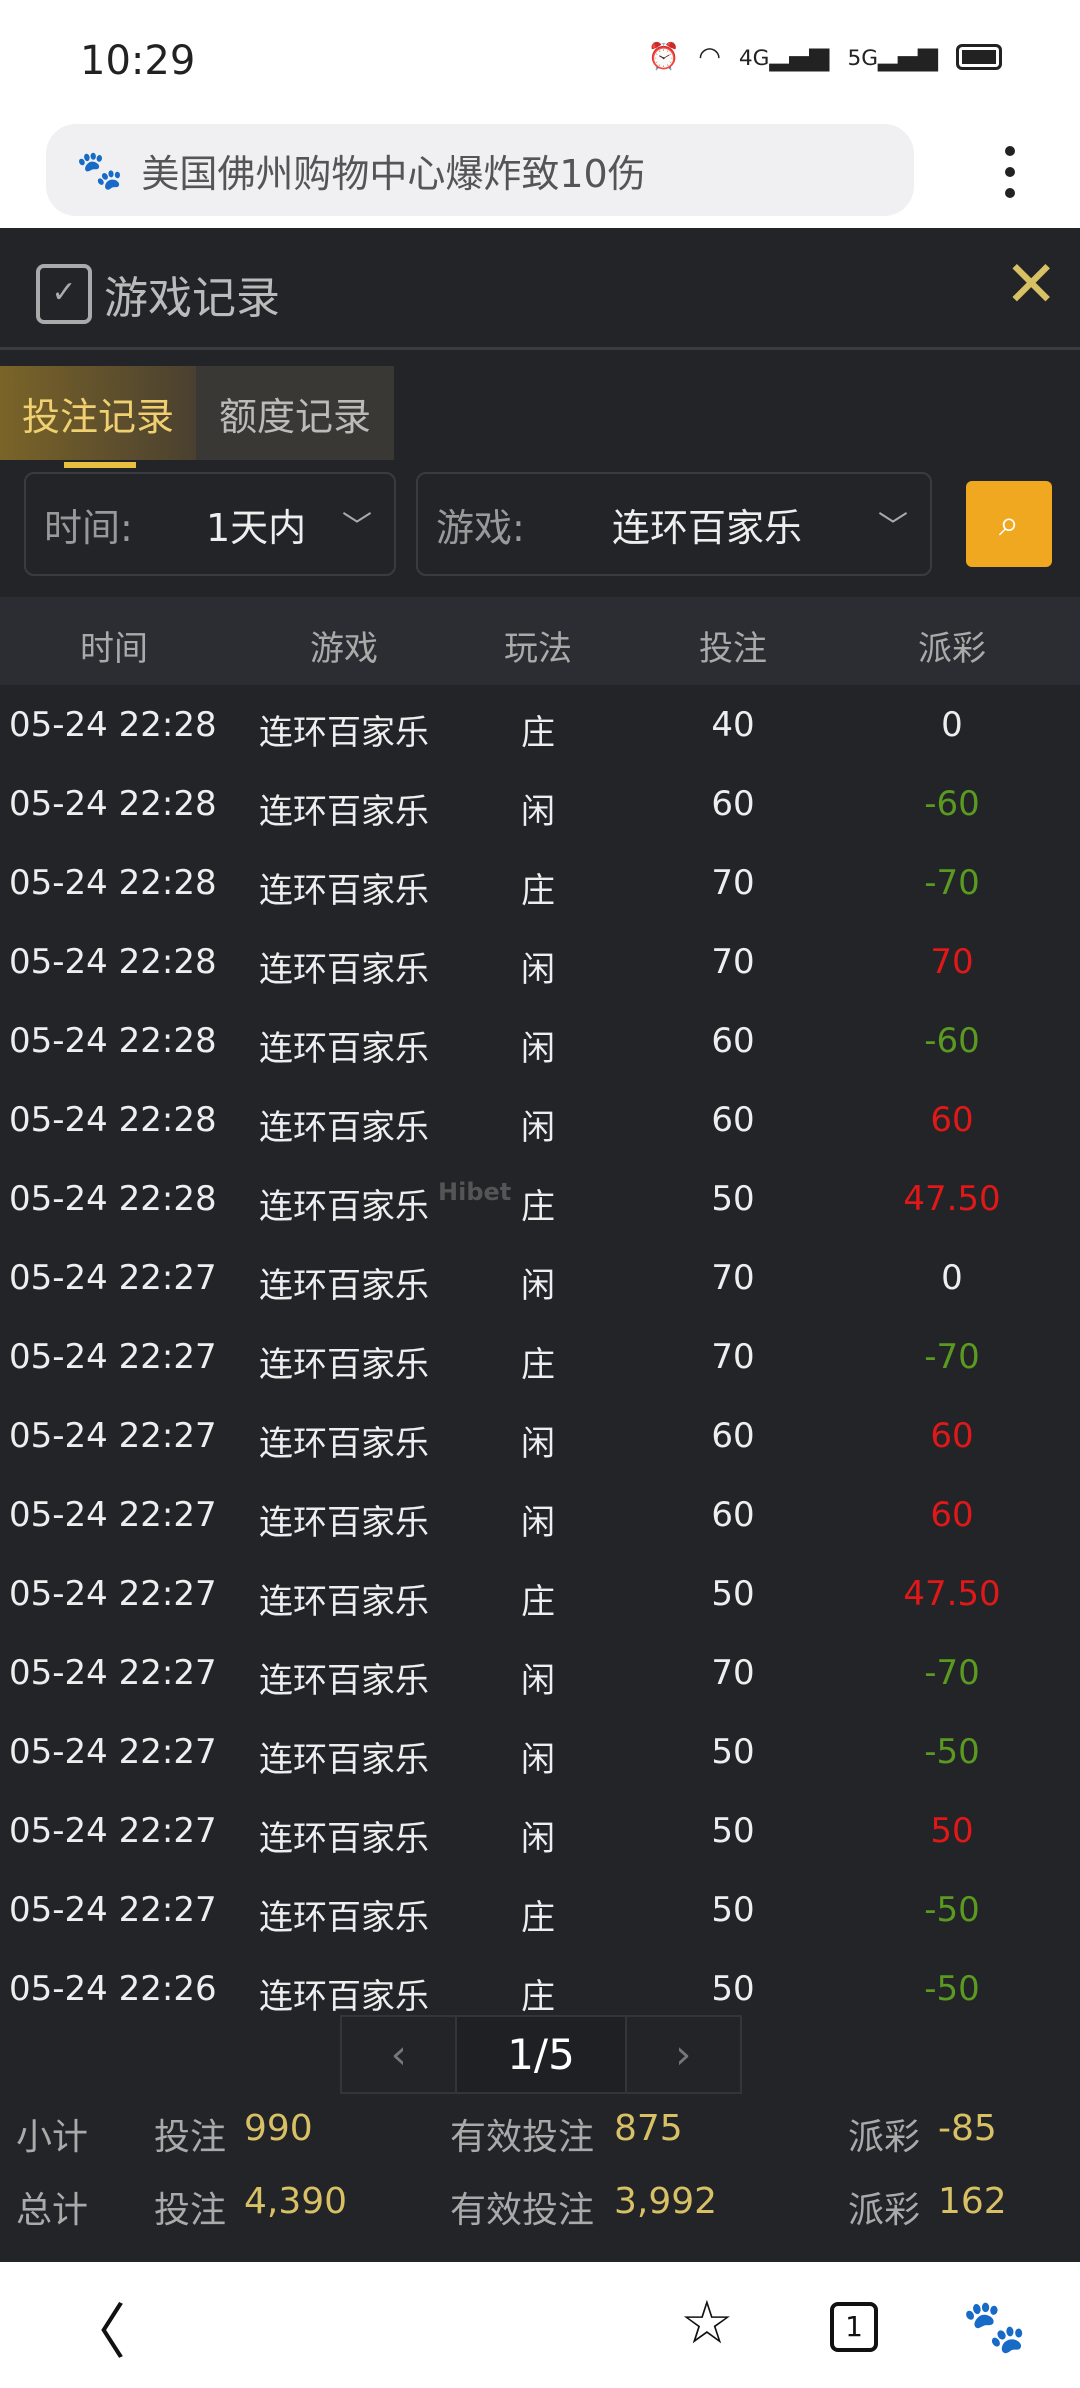  What do you see at coordinates (707, 2323) in the screenshot?
I see `star-bookmark-icon: ☆` at bounding box center [707, 2323].